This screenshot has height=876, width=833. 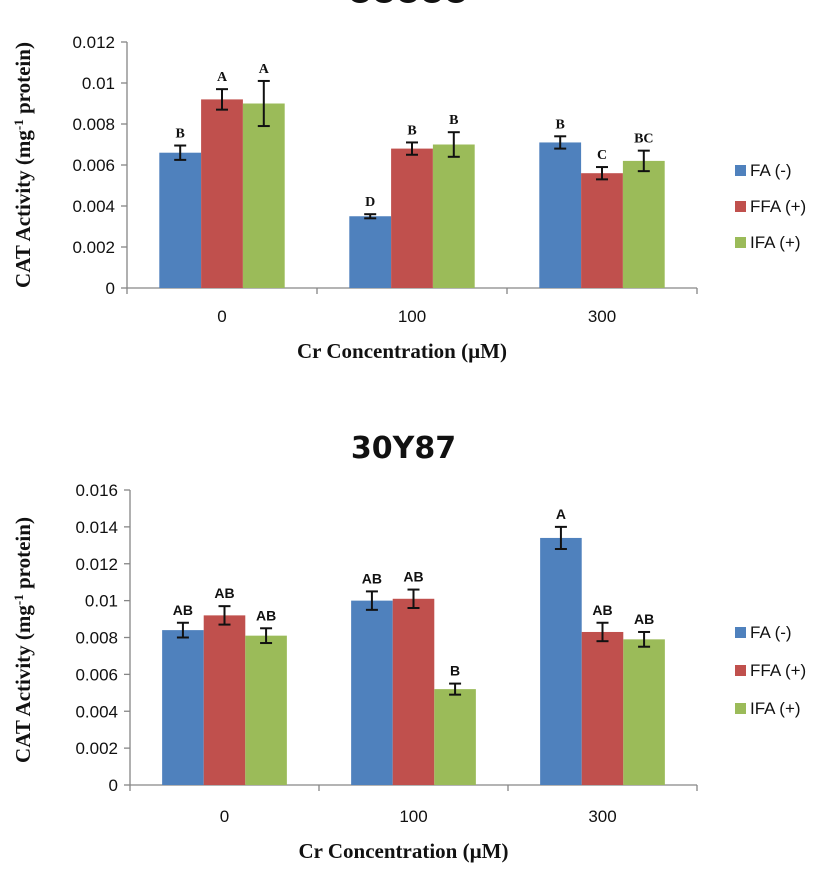 What do you see at coordinates (643, 139) in the screenshot?
I see `significance-label: BC` at bounding box center [643, 139].